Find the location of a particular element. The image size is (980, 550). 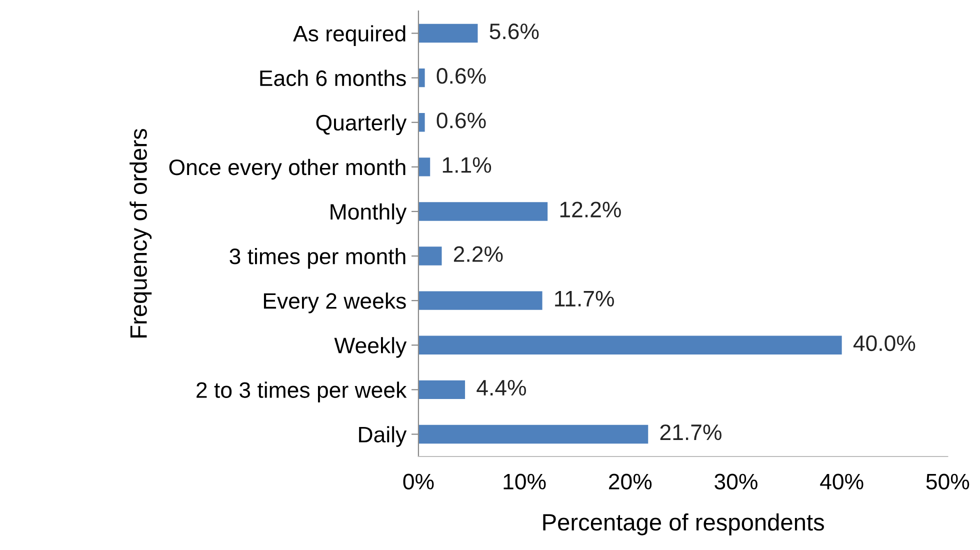

y-tick-label: Every 2 weeks is located at coordinates (335, 303).